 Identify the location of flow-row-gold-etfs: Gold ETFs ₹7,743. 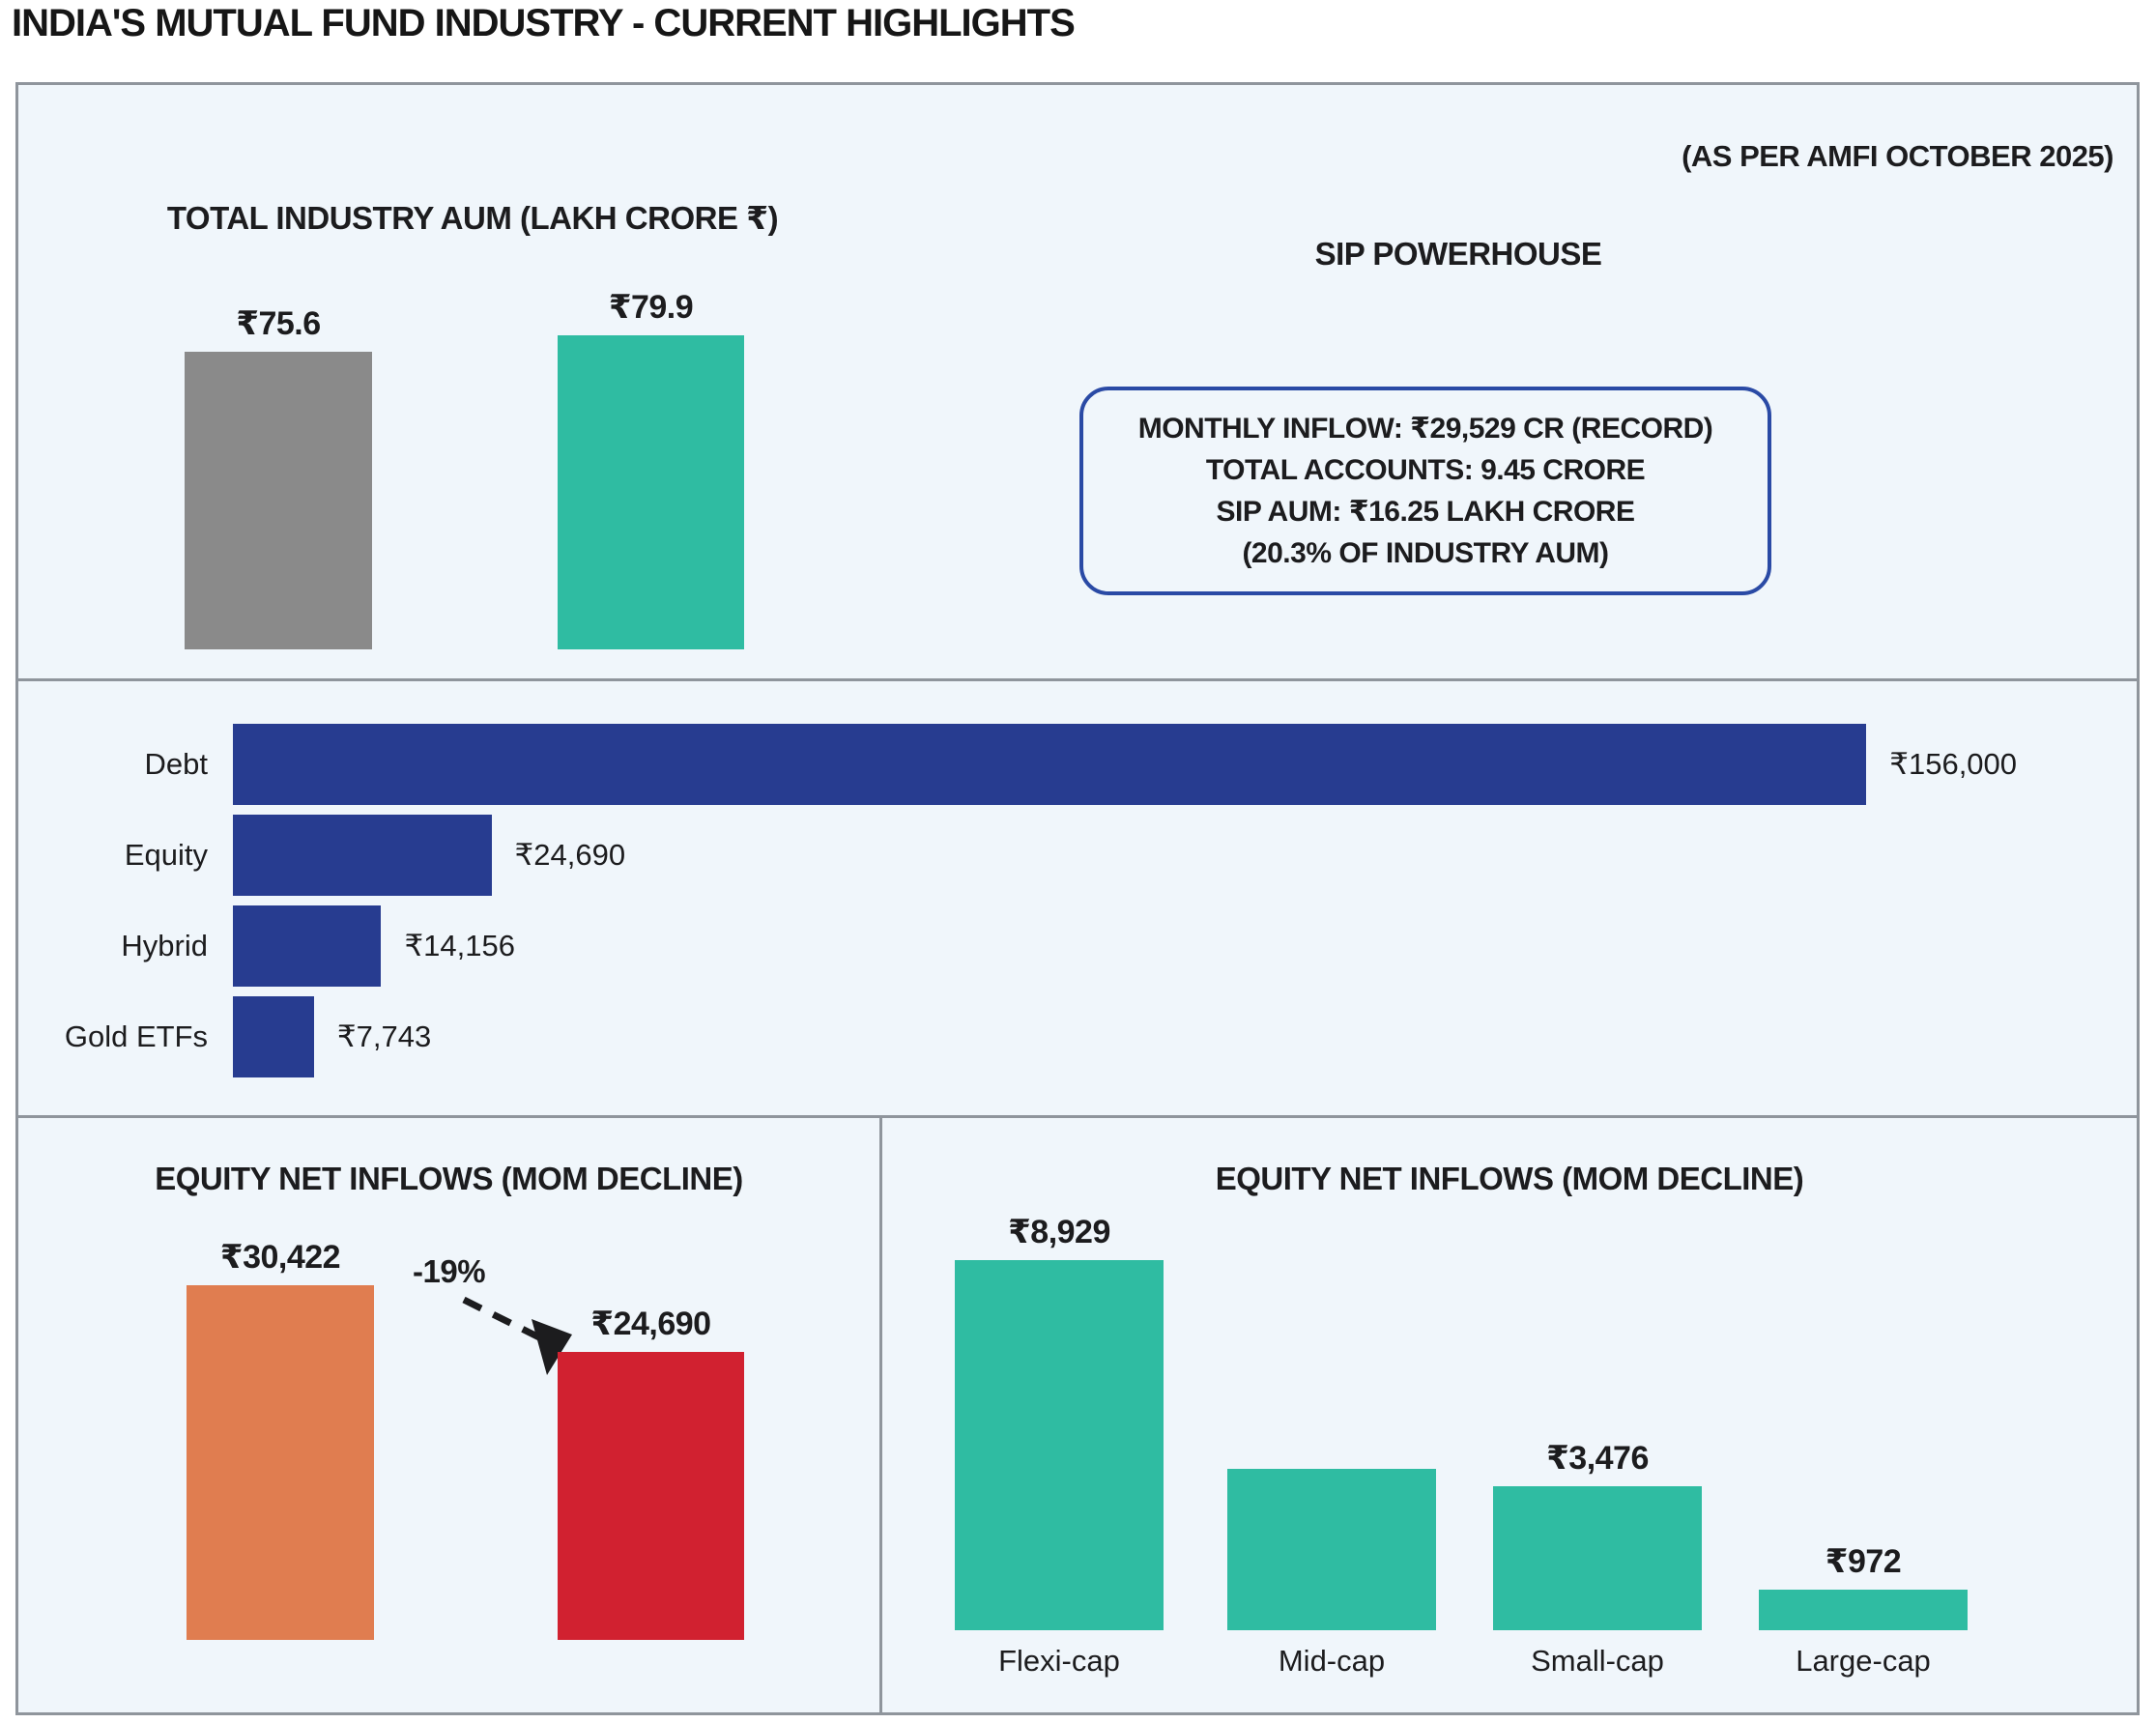
(1078, 1036).